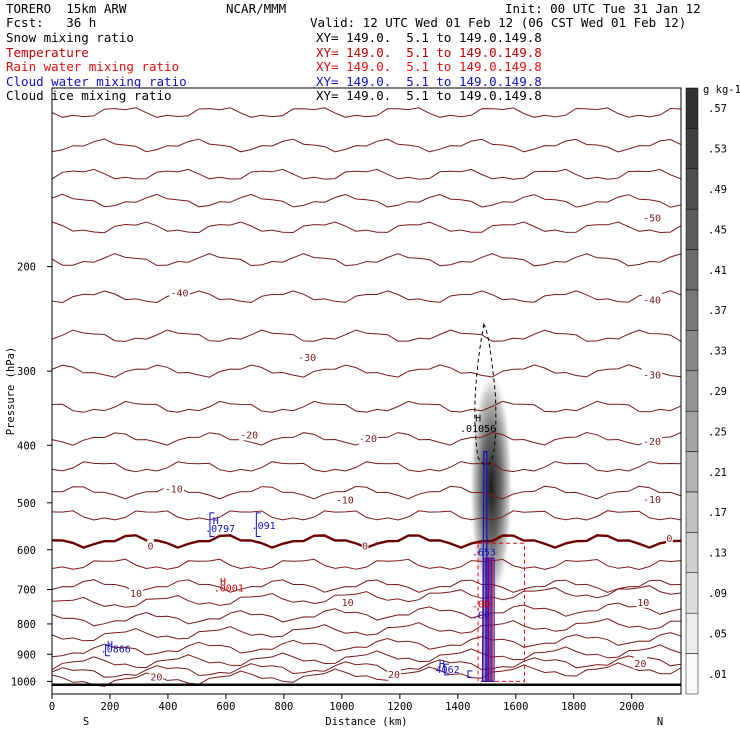  I want to click on colorbar-label: .45, so click(717, 230).